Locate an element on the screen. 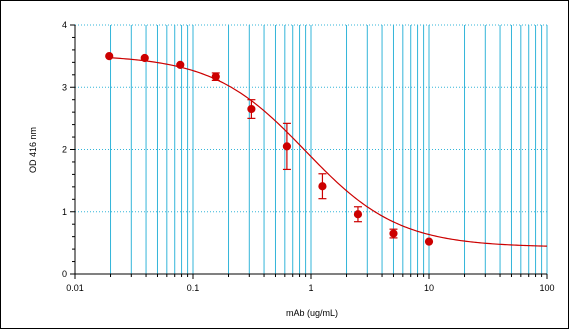  x-tick-label: 10 is located at coordinates (429, 288).